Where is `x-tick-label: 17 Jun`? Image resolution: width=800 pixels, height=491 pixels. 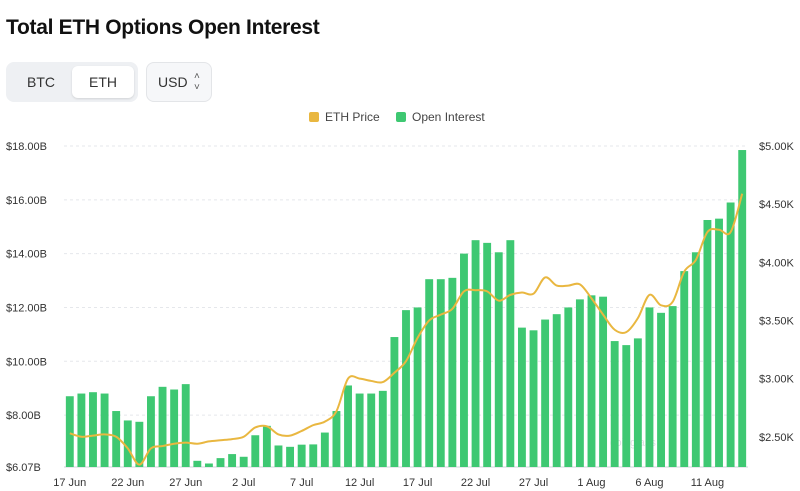
x-tick-label: 17 Jun is located at coordinates (69, 483).